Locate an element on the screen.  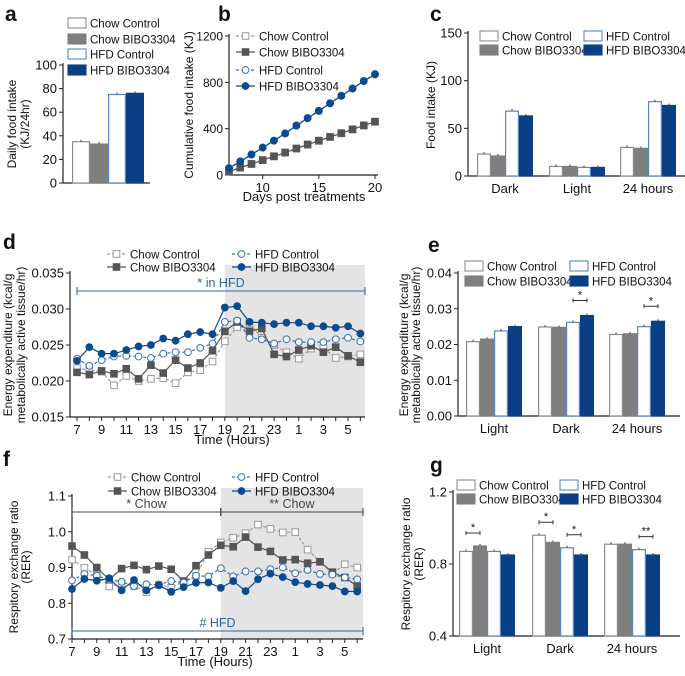
y-tick-label: 0.020 is located at coordinates (47, 381).